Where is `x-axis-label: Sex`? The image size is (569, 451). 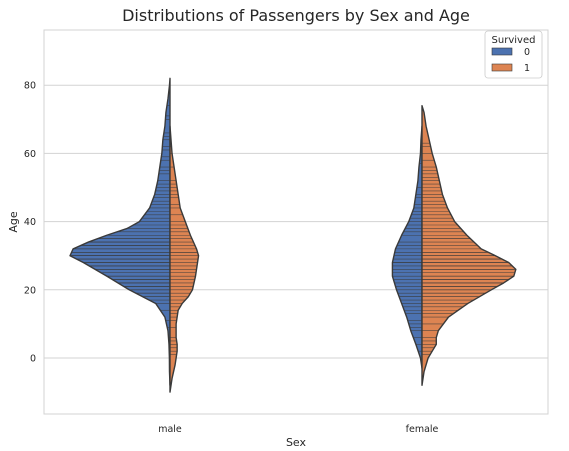 x-axis-label: Sex is located at coordinates (296, 442).